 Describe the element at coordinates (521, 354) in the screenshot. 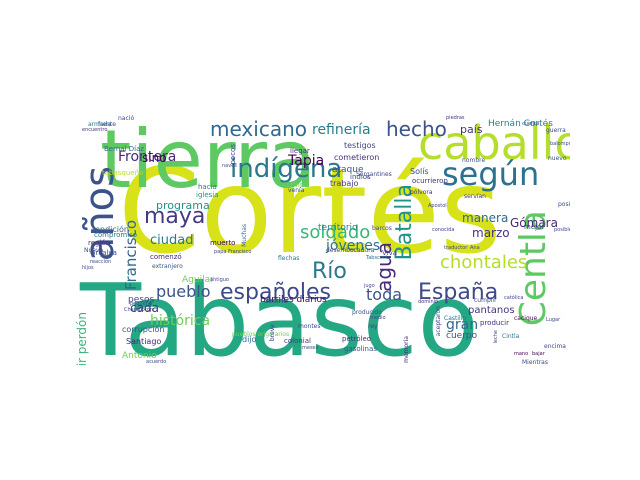

I see `word: mano` at that location.